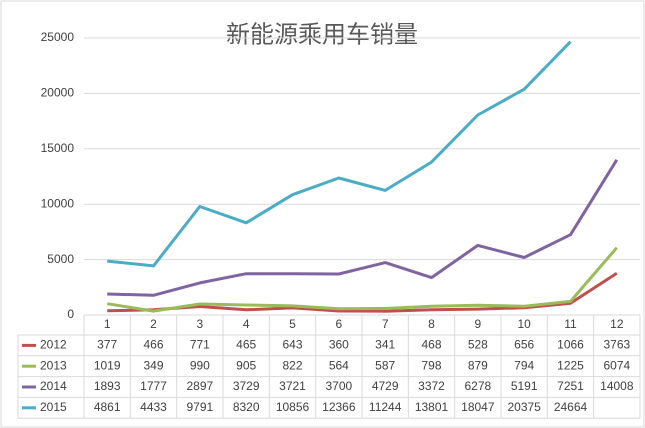 The image size is (645, 428). Describe the element at coordinates (431, 324) in the screenshot. I see `x-tick-label: 8` at that location.